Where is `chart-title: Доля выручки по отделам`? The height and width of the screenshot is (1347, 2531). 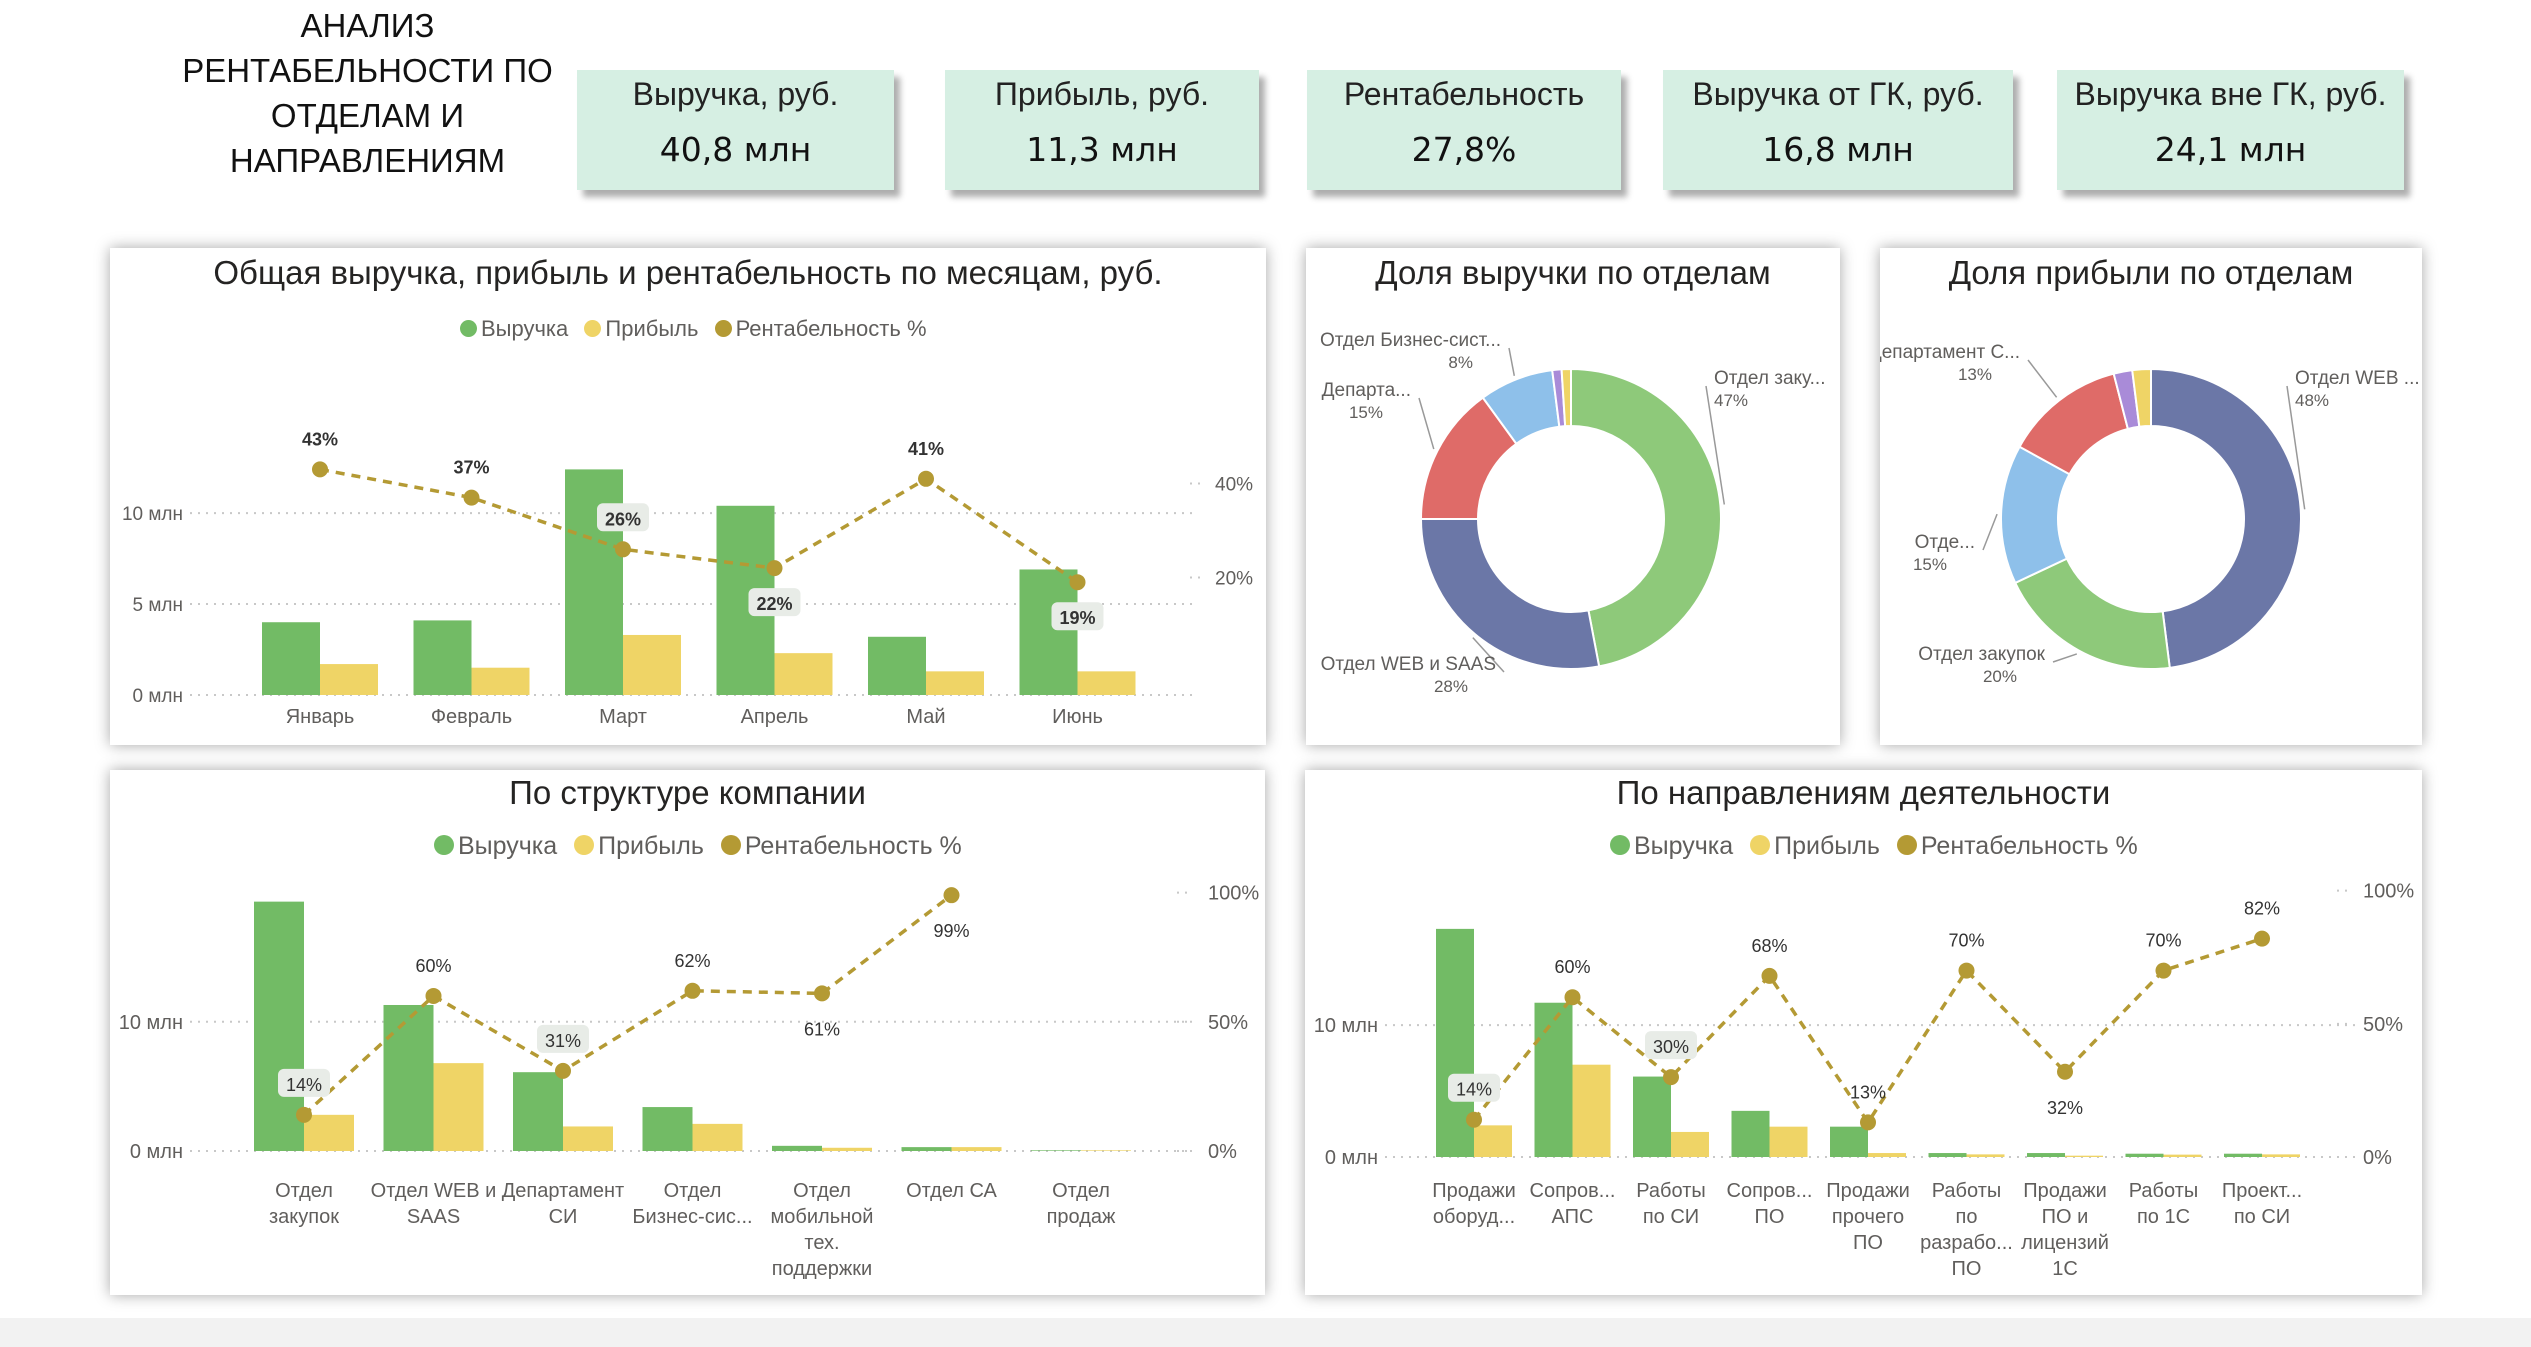
chart-title: Доля выручки по отделам is located at coordinates (1573, 272).